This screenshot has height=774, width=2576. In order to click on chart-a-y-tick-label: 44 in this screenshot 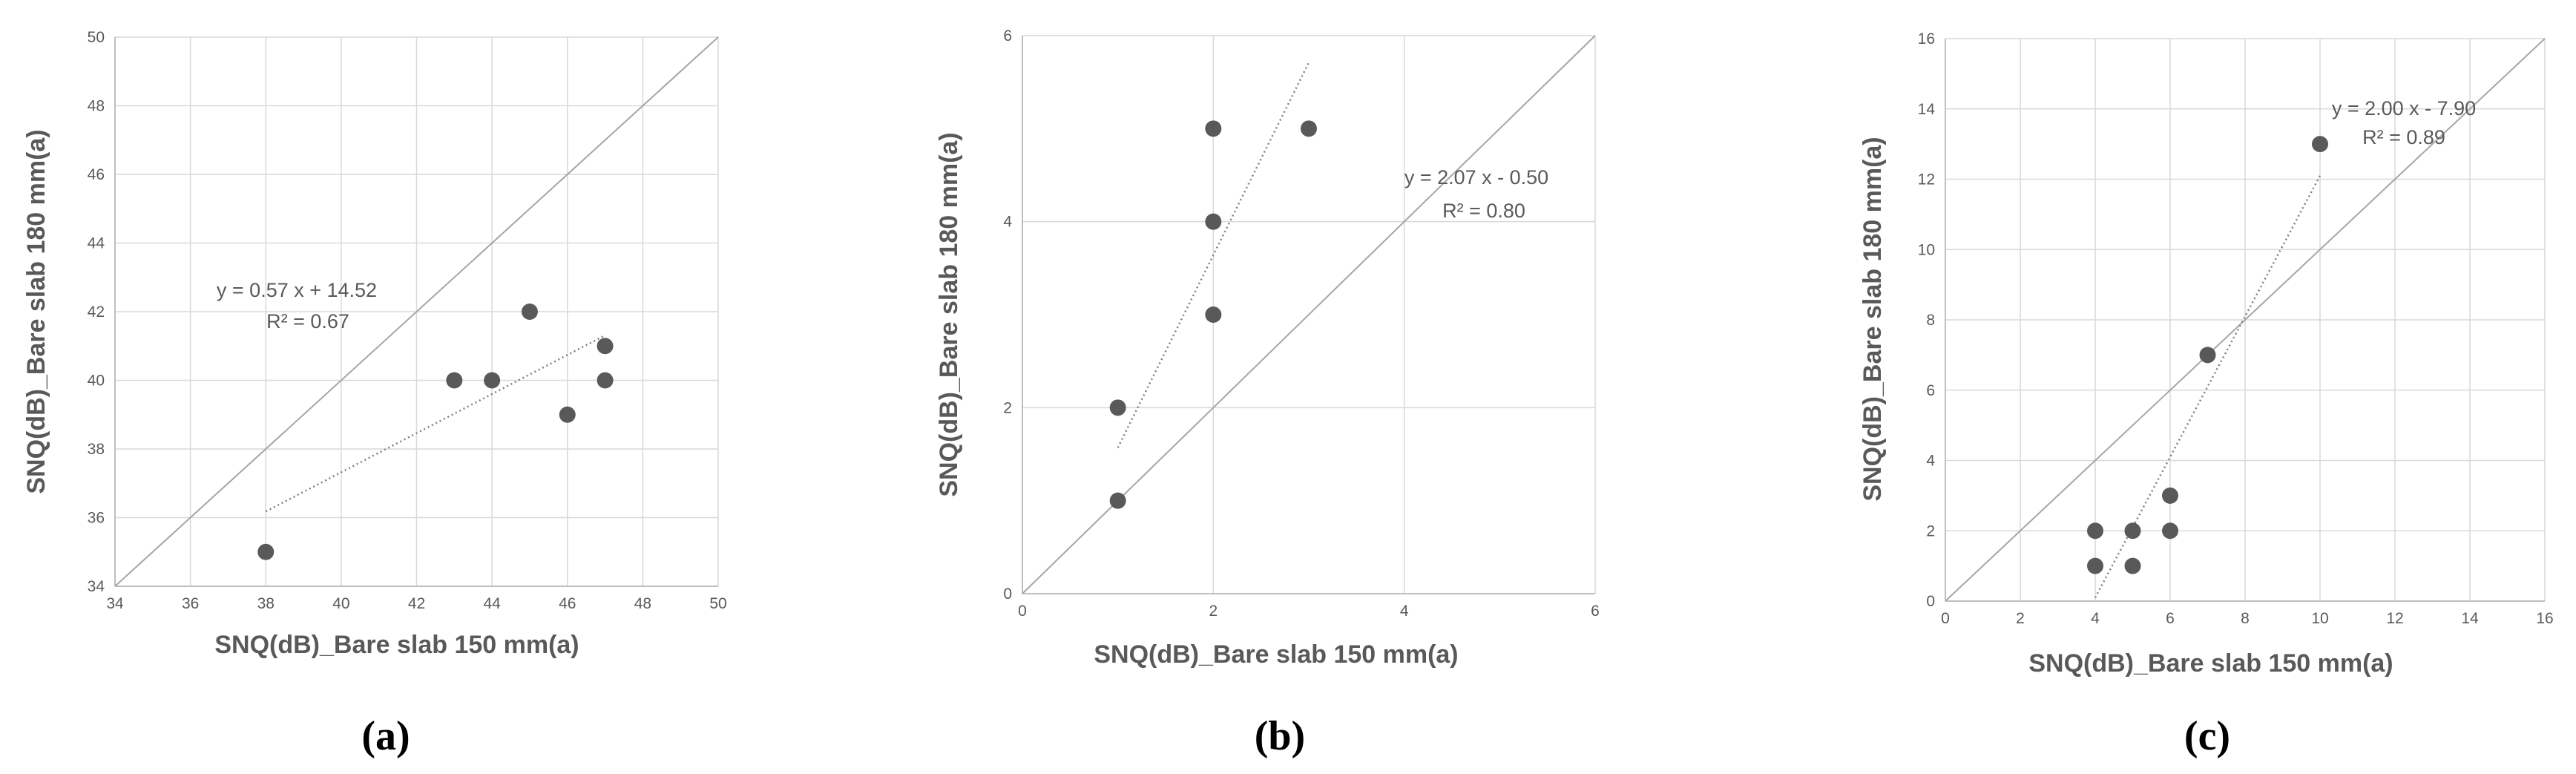, I will do `click(96, 244)`.